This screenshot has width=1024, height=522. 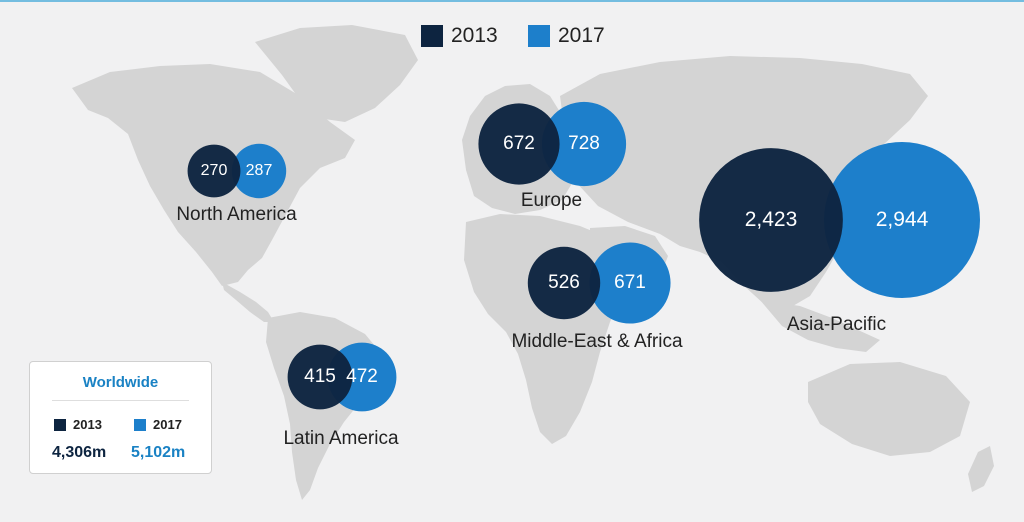 I want to click on bubble-2013-latin-america, so click(x=320, y=377).